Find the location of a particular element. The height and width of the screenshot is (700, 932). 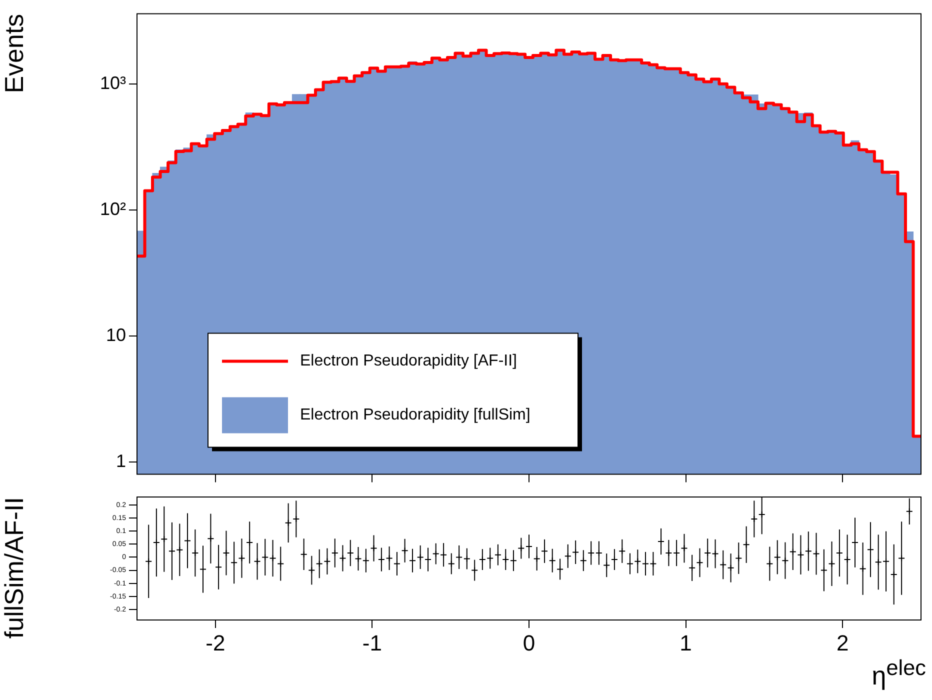

x-tick-label: -2 is located at coordinates (216, 643).